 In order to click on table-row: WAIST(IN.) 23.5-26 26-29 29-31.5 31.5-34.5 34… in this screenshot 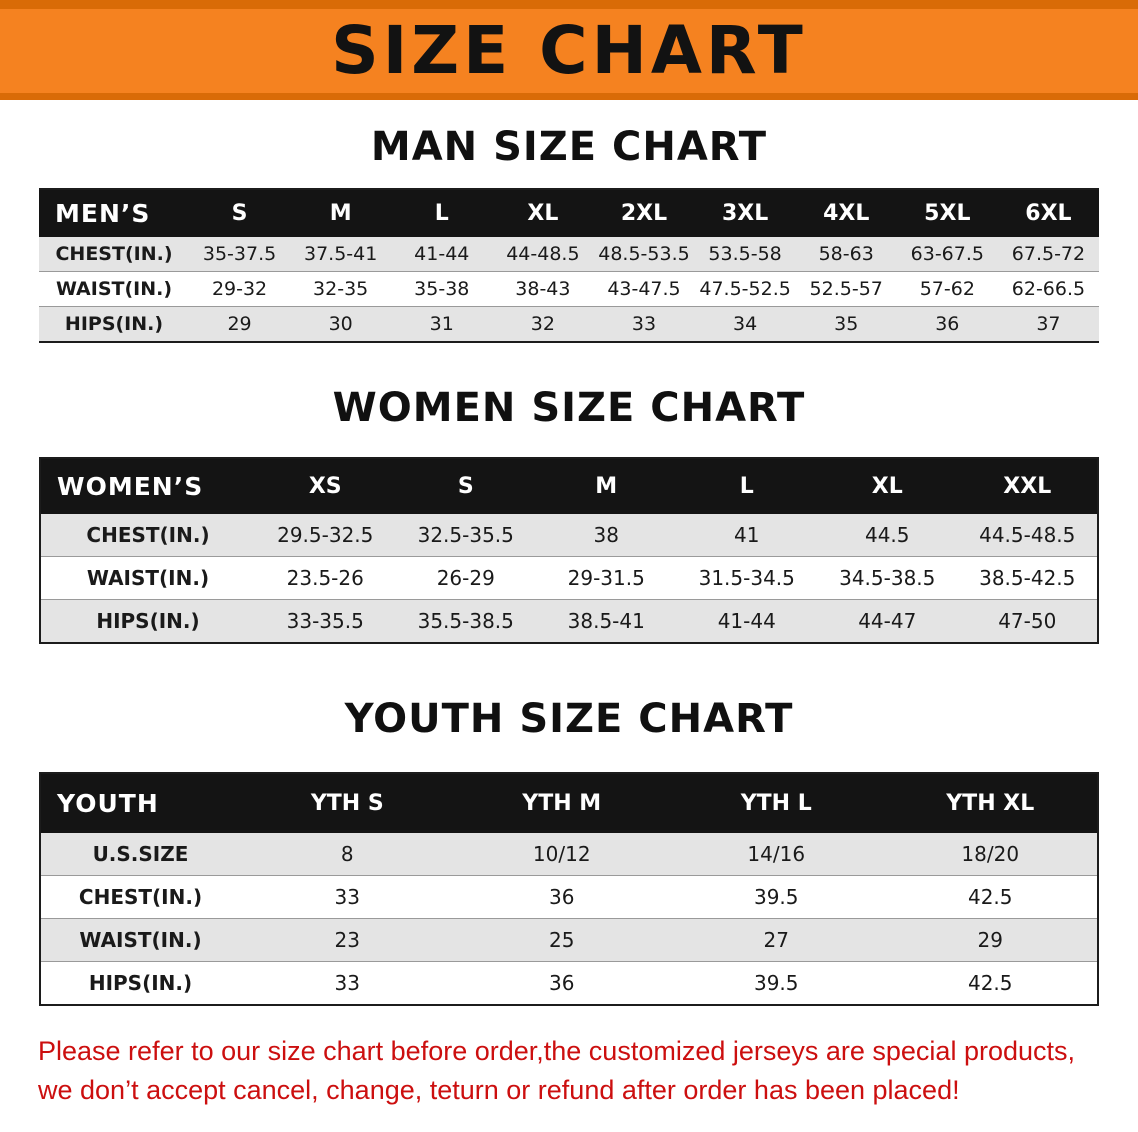, I will do `click(569, 578)`.